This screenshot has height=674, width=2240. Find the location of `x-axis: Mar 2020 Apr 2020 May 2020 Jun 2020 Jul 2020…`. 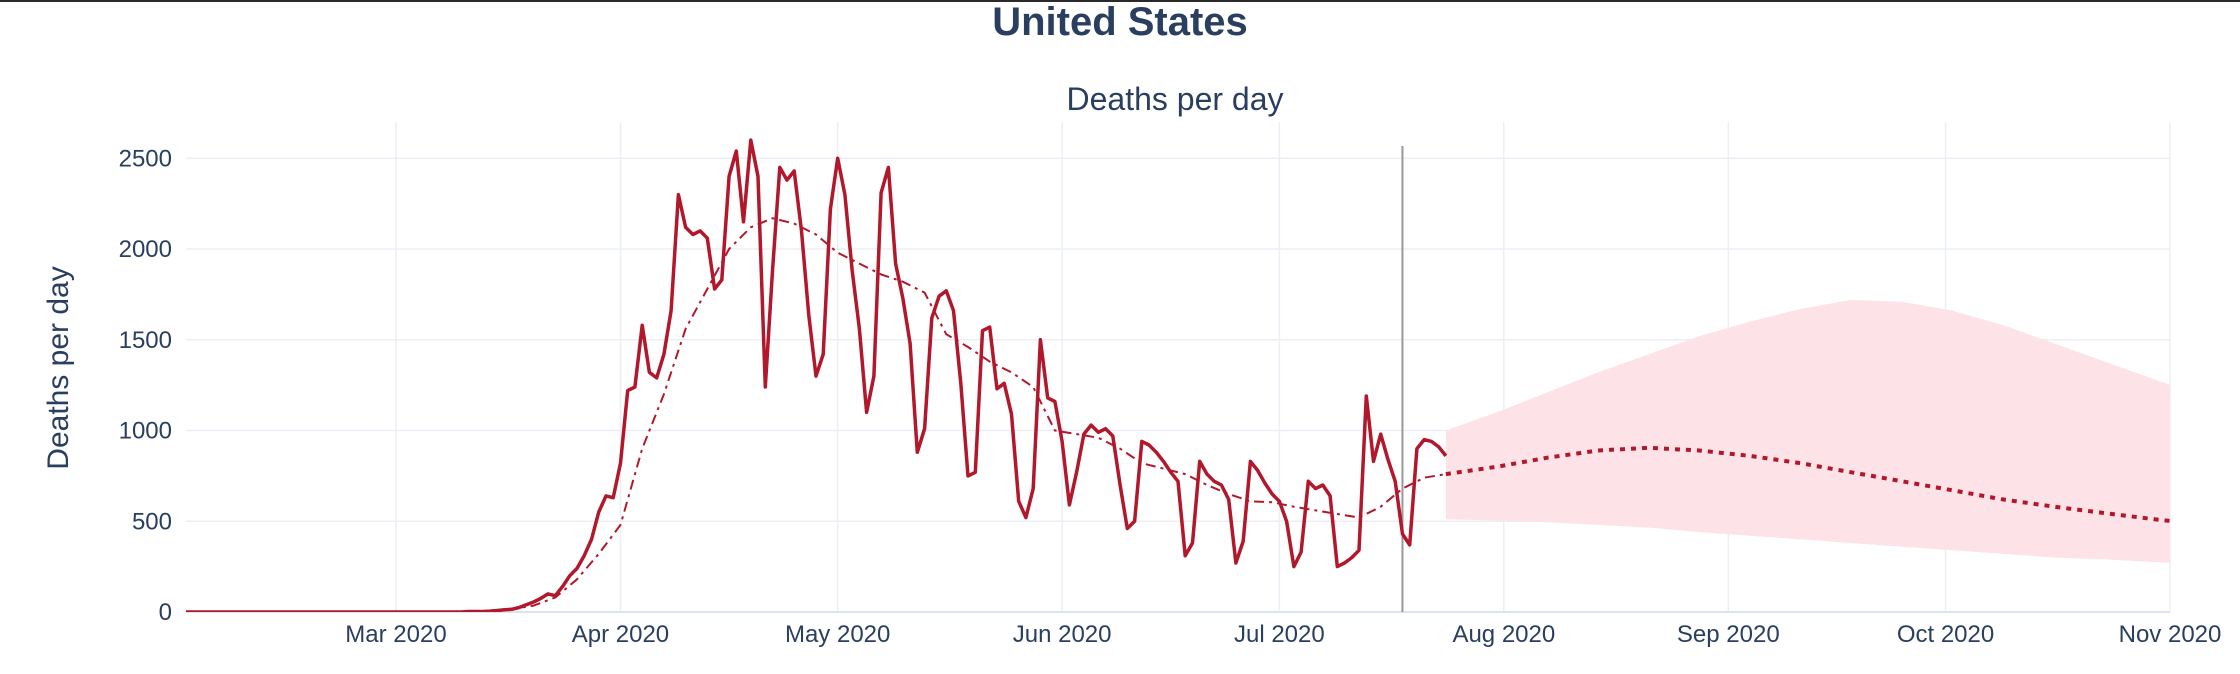

x-axis: Mar 2020 Apr 2020 May 2020 Jun 2020 Jul 2020… is located at coordinates (1283, 634).